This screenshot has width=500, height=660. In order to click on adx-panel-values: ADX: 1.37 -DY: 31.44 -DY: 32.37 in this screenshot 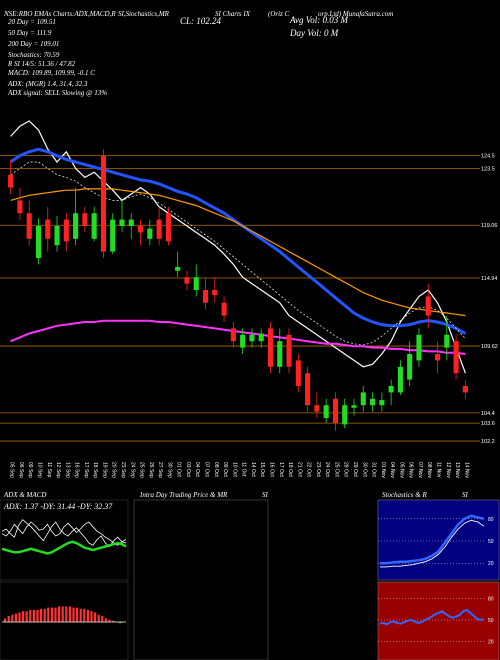, I will do `click(58, 506)`.